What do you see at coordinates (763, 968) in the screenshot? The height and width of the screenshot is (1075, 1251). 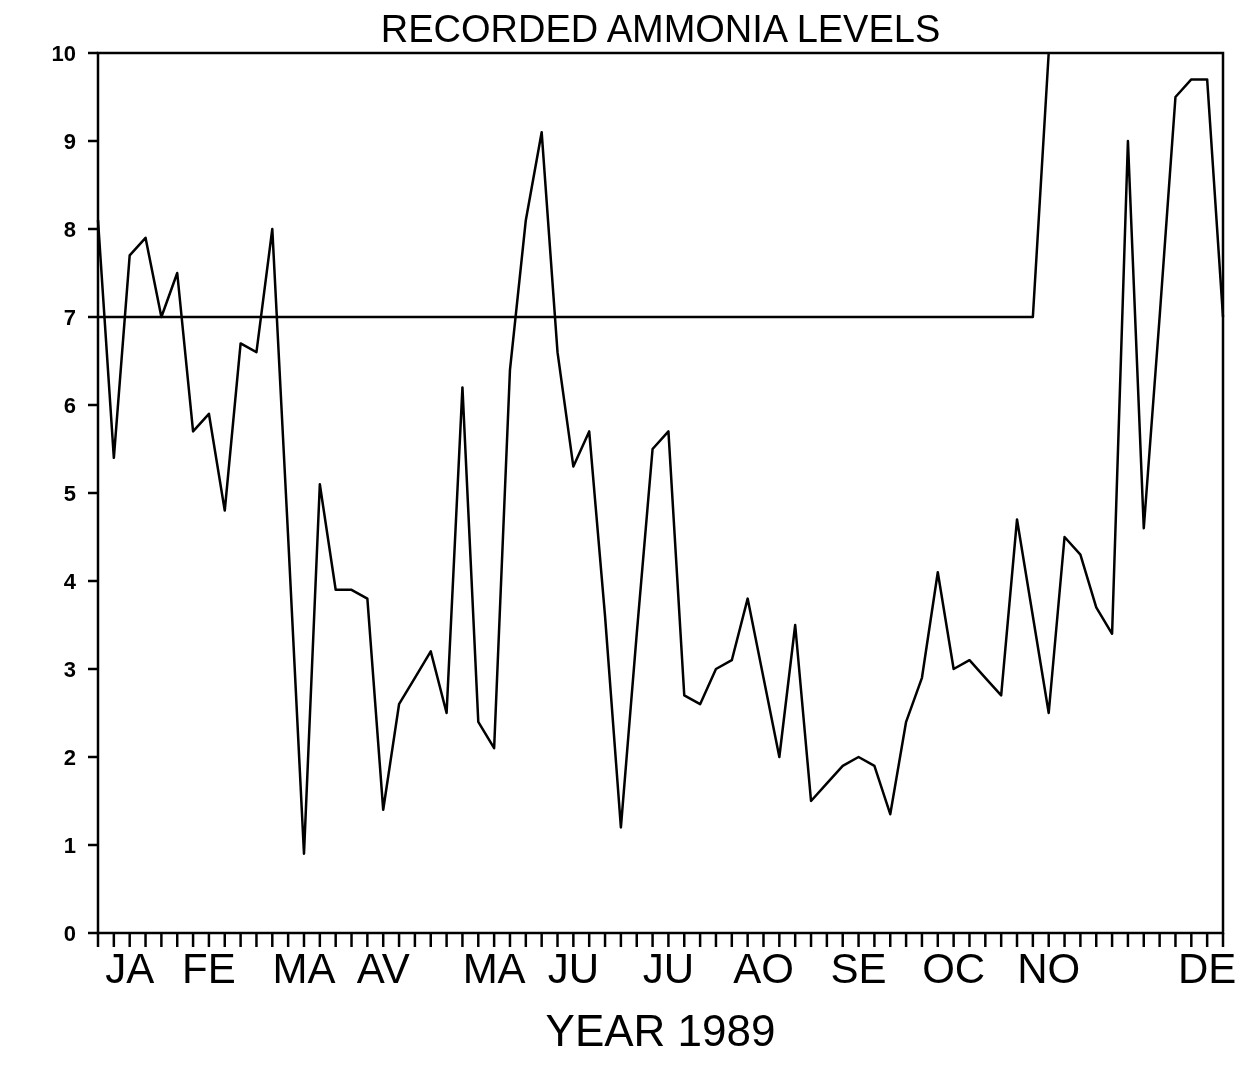 I see `x-tick-label: AO` at bounding box center [763, 968].